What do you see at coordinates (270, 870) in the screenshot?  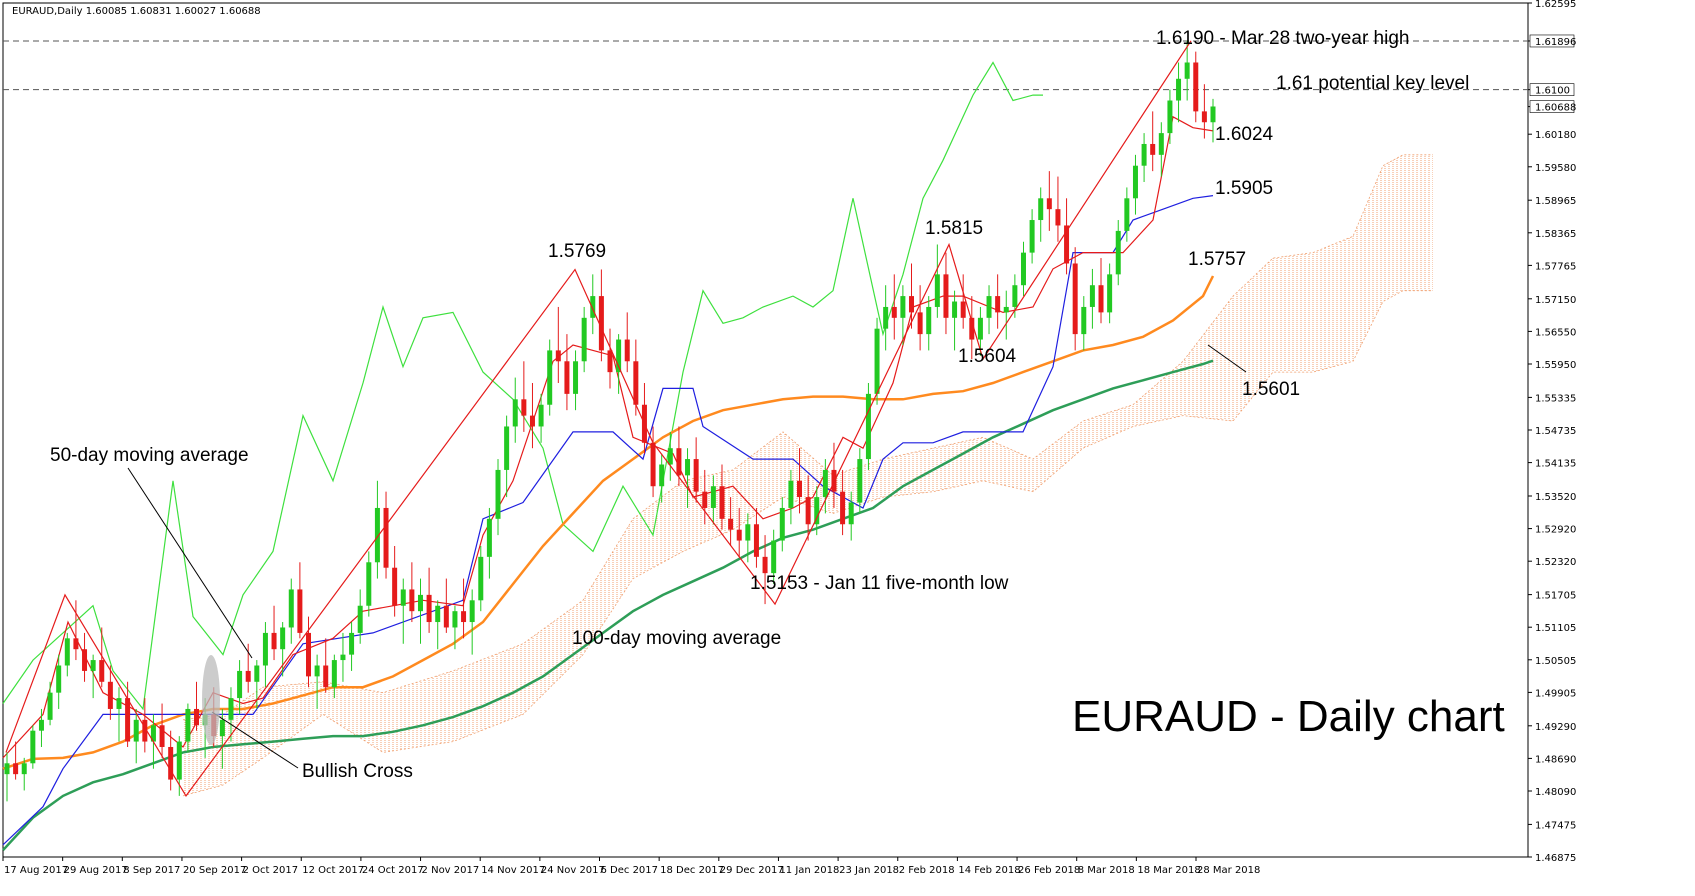 I see `x-tick-label: 2 Oct 2017` at bounding box center [270, 870].